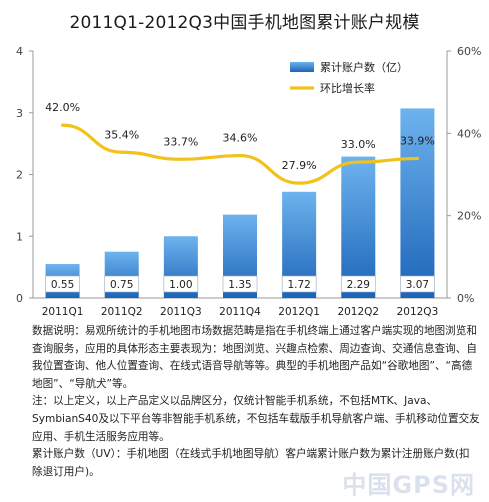 The width and height of the screenshot is (489, 502). I want to click on bar-value-label: 1.35, so click(239, 285).